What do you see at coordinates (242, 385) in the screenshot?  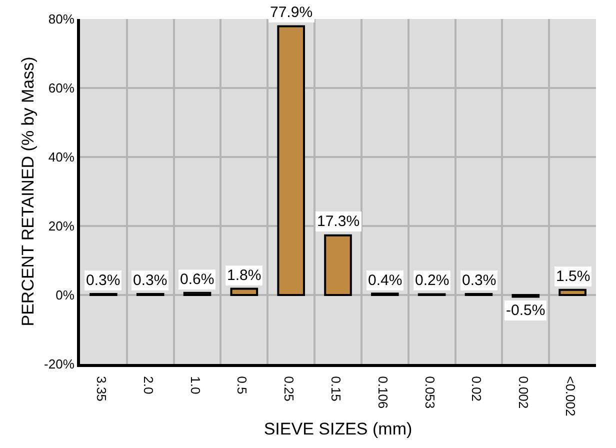 I see `x-tick-label: 0.5` at bounding box center [242, 385].